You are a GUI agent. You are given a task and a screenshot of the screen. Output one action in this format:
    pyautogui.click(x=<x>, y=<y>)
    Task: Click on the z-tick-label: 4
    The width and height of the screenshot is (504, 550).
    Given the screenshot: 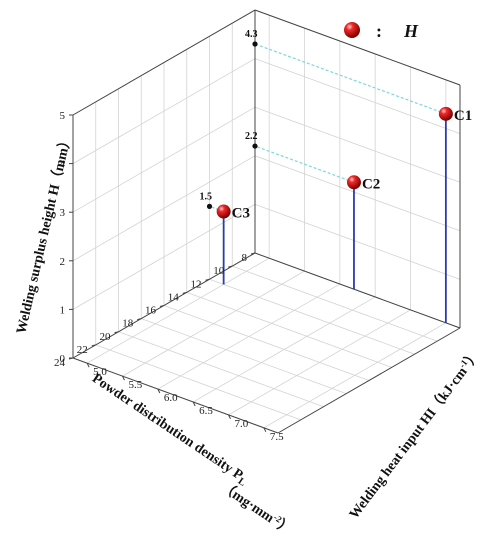 What is the action you would take?
    pyautogui.click(x=63, y=165)
    